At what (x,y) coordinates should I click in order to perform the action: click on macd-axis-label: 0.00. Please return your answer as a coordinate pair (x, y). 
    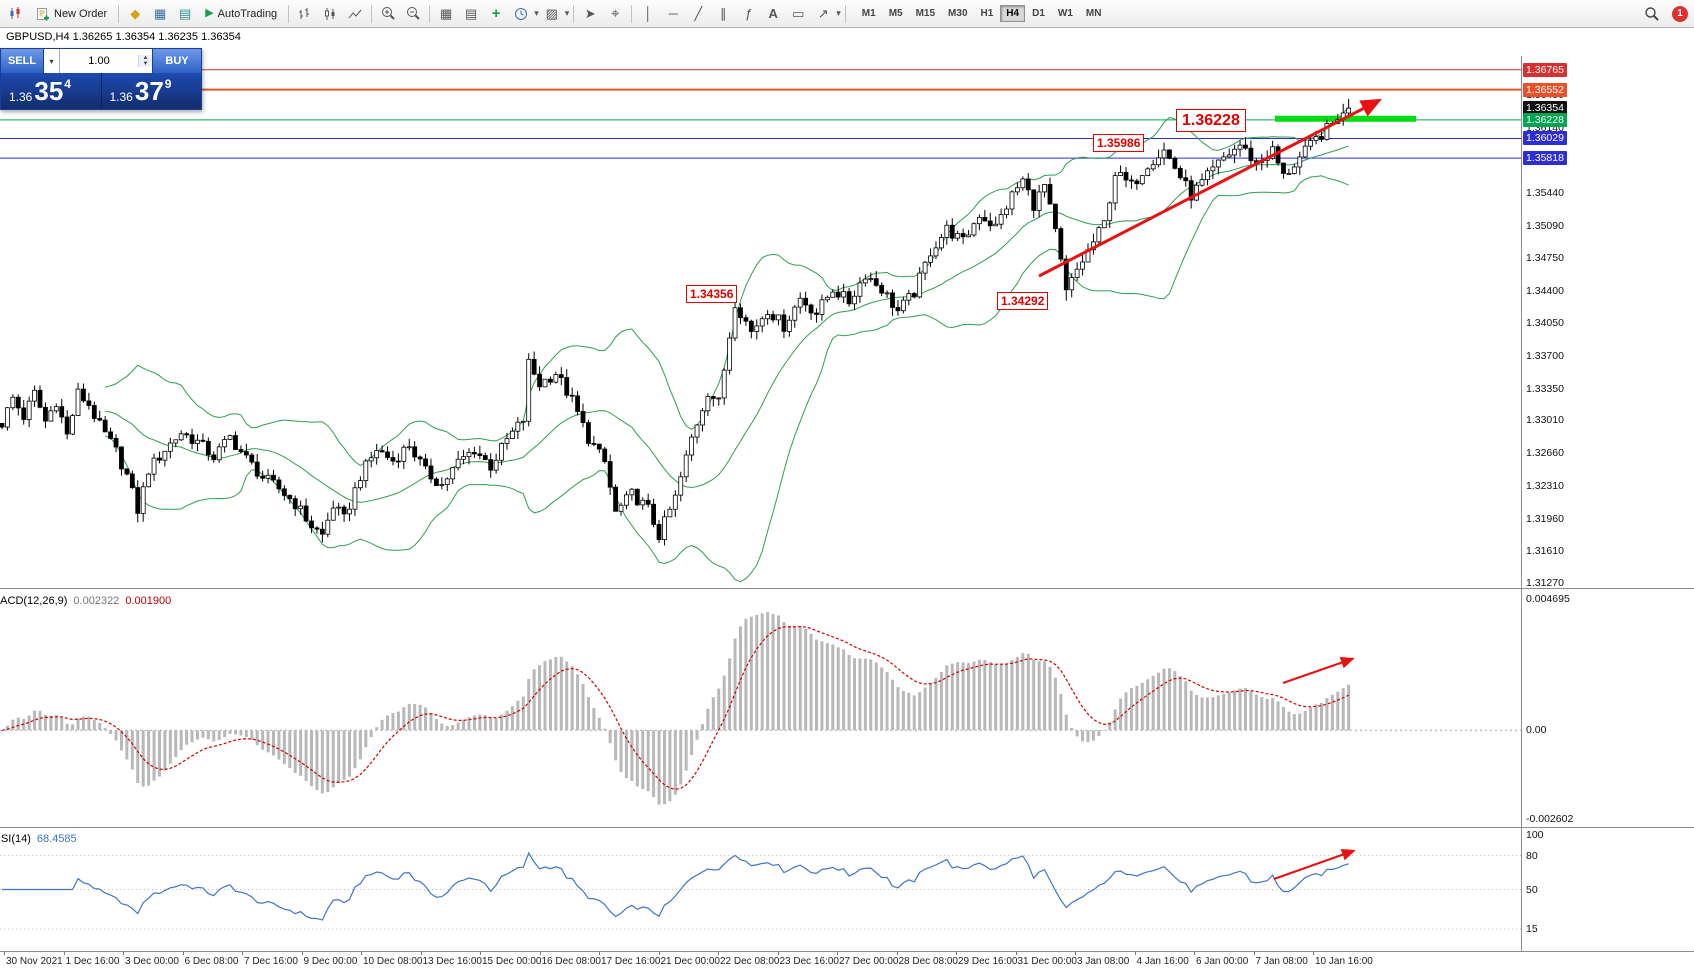
    Looking at the image, I should click on (1536, 730).